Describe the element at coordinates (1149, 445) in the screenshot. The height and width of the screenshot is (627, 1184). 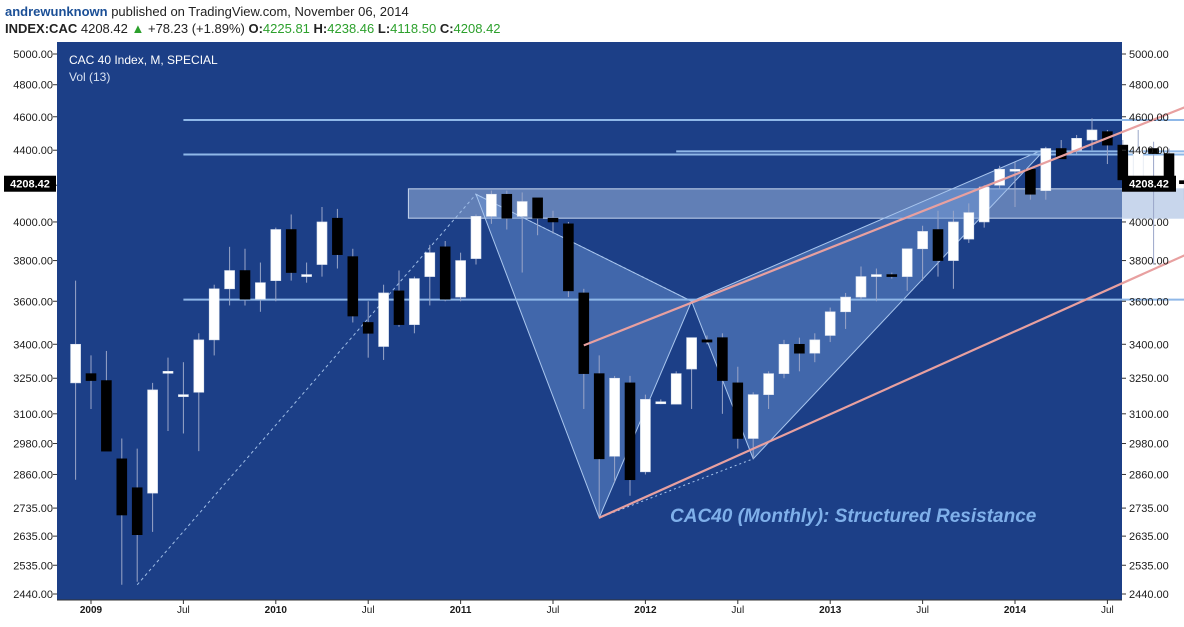
I see `y-tick-label-right: 2980.00` at that location.